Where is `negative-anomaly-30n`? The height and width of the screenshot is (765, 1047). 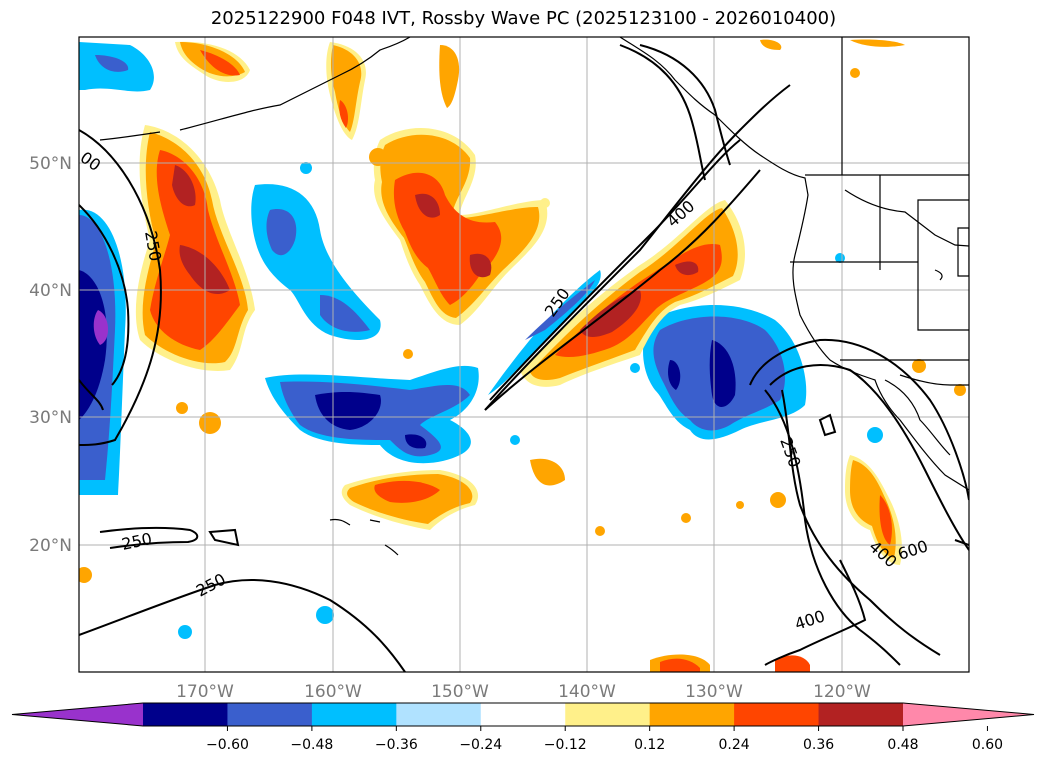
negative-anomaly-30n is located at coordinates (372, 414).